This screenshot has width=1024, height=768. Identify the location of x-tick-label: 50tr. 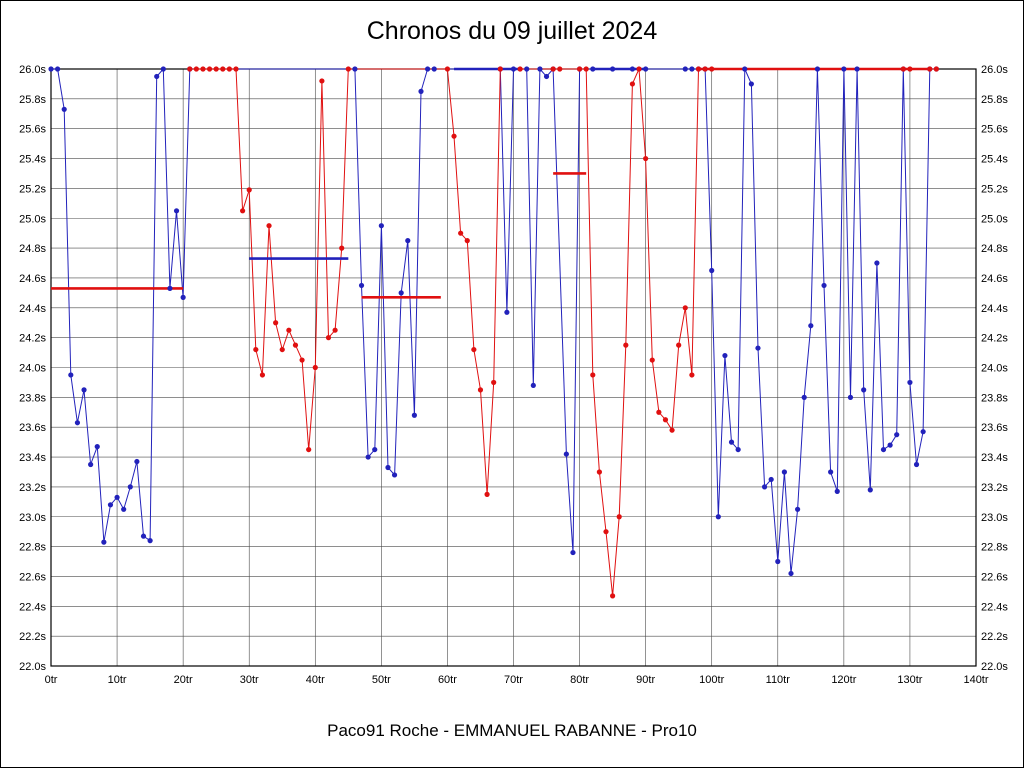
(381, 680).